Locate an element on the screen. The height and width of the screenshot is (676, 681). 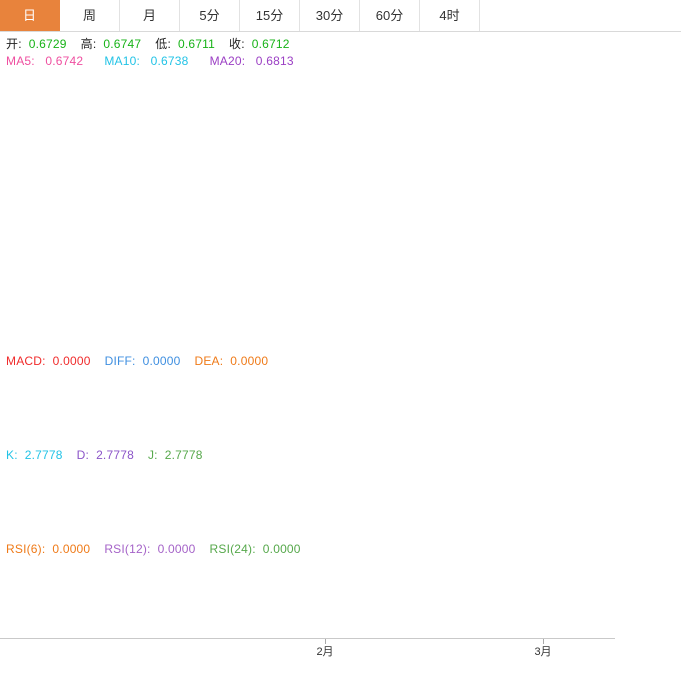
x-axis-label: 3月 is located at coordinates (543, 652).